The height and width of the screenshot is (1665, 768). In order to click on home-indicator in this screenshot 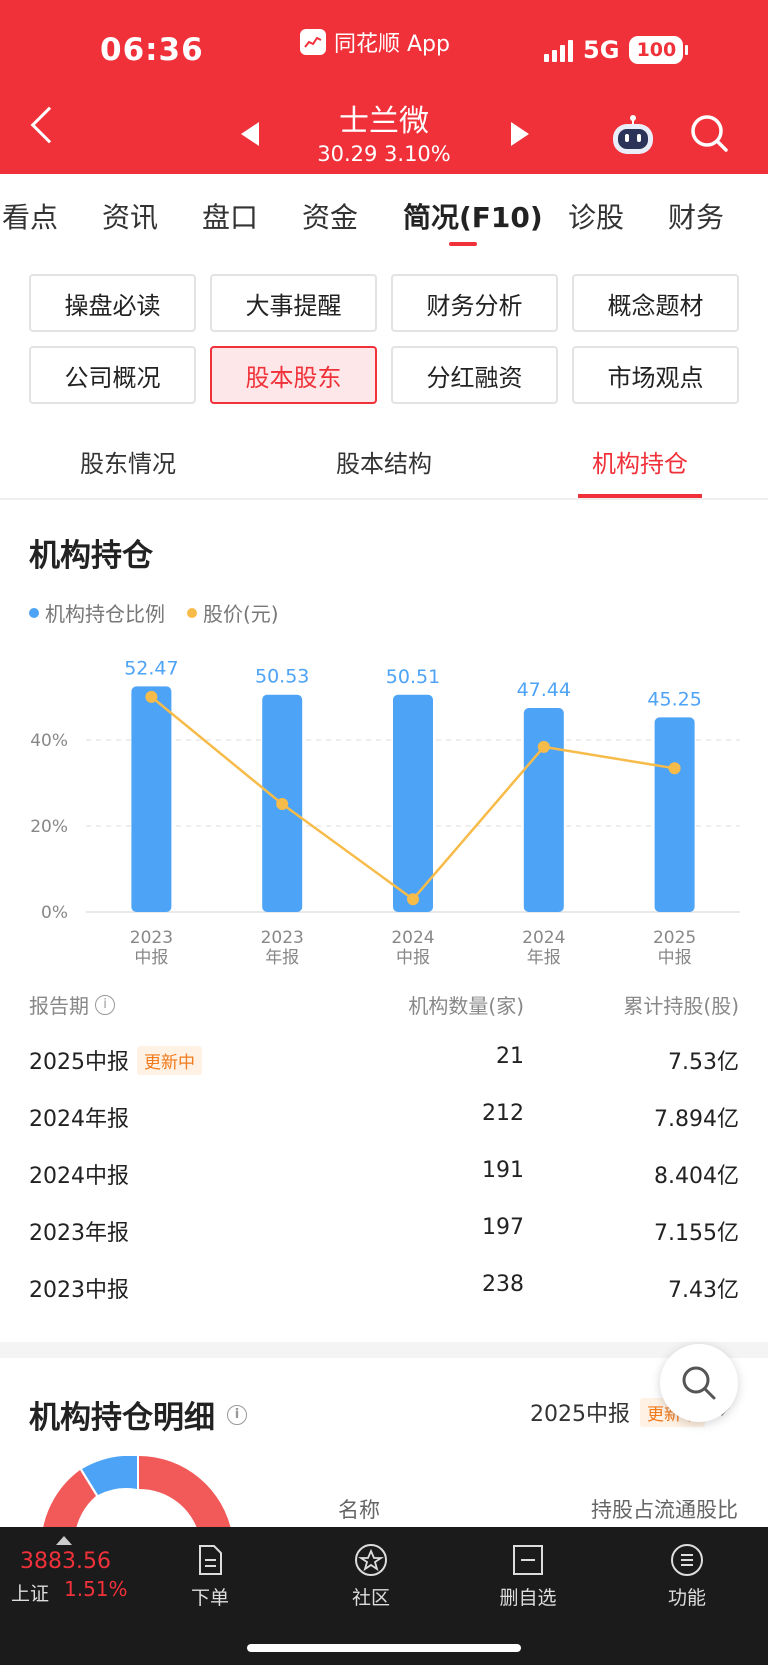, I will do `click(384, 1648)`.